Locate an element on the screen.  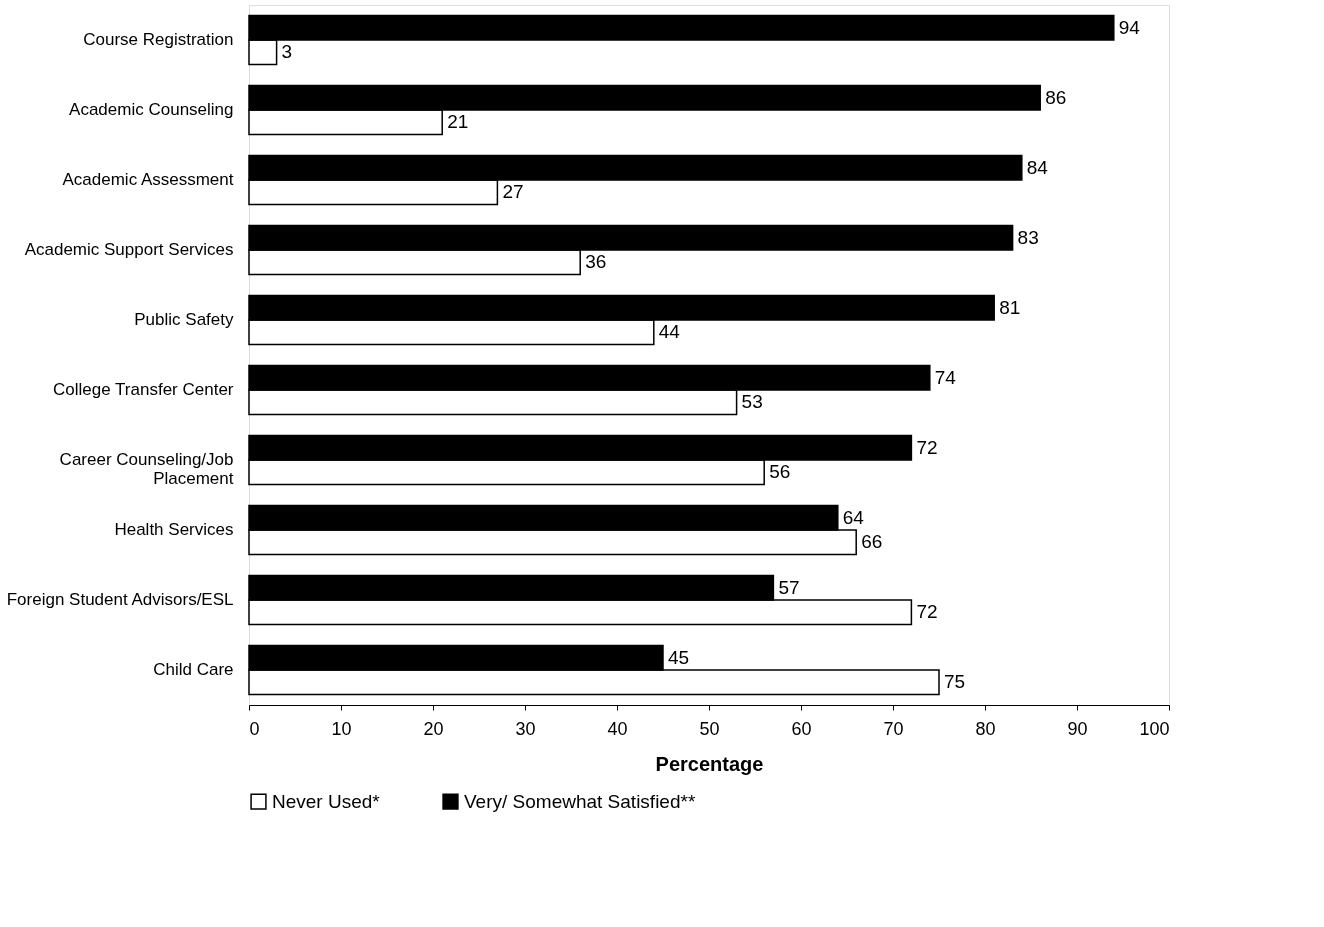
x-tick-label: 90 is located at coordinates (1077, 728).